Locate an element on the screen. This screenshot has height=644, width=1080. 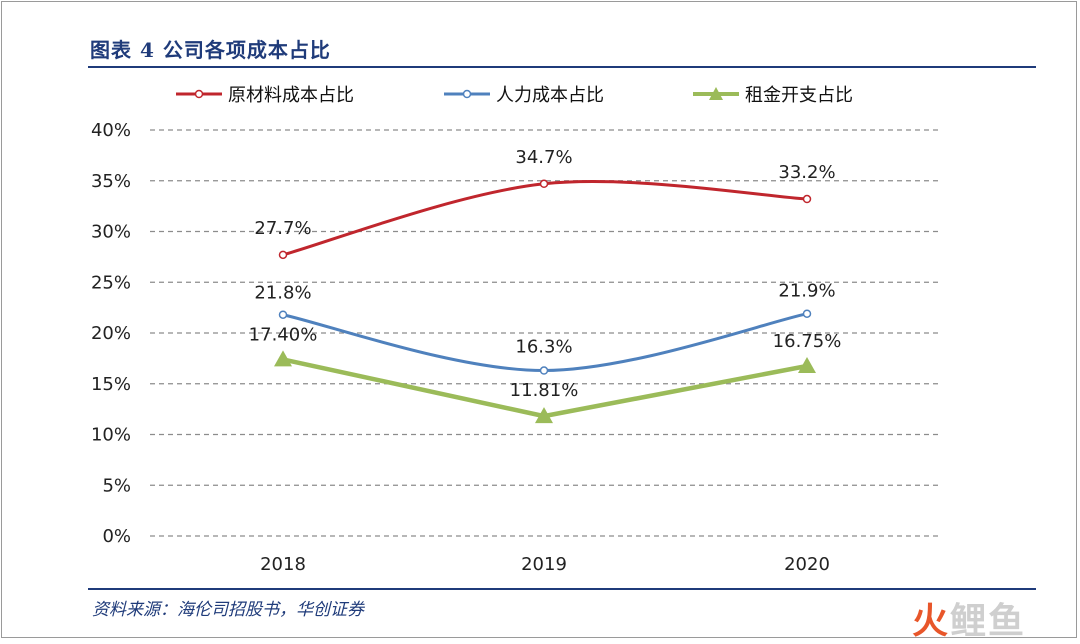
x-tick-label: 2019 is located at coordinates (544, 564).